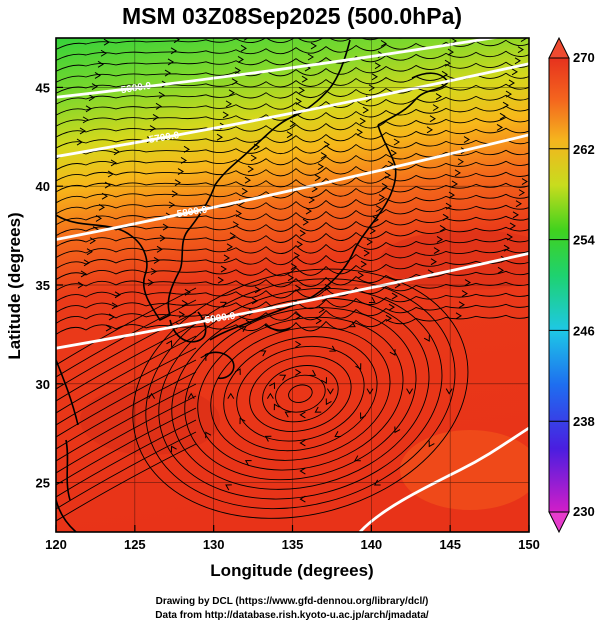  I want to click on x-tick-label: 120, so click(56, 544).